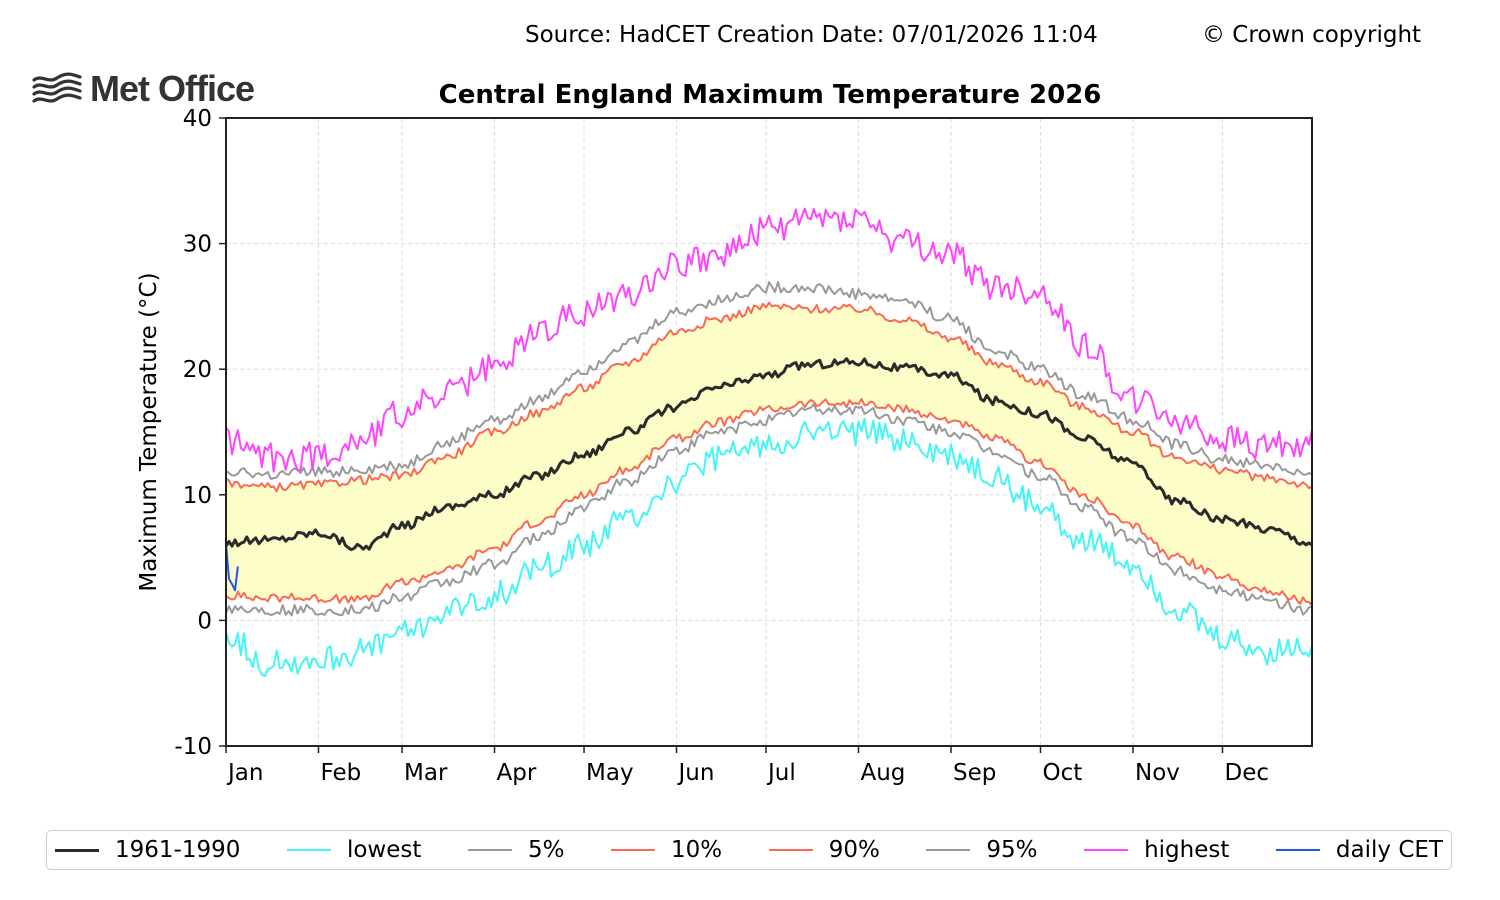  What do you see at coordinates (1246, 773) in the screenshot?
I see `x-tick-label: Dec` at bounding box center [1246, 773].